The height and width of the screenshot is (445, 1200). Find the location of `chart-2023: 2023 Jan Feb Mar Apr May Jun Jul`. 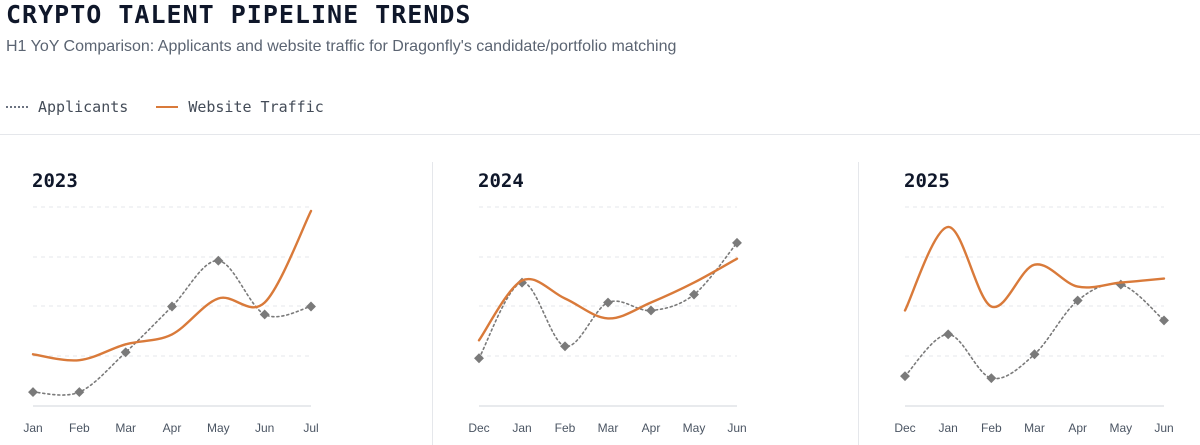

chart-2023: 2023 Jan Feb Mar Apr May Jun Jul is located at coordinates (170, 302).